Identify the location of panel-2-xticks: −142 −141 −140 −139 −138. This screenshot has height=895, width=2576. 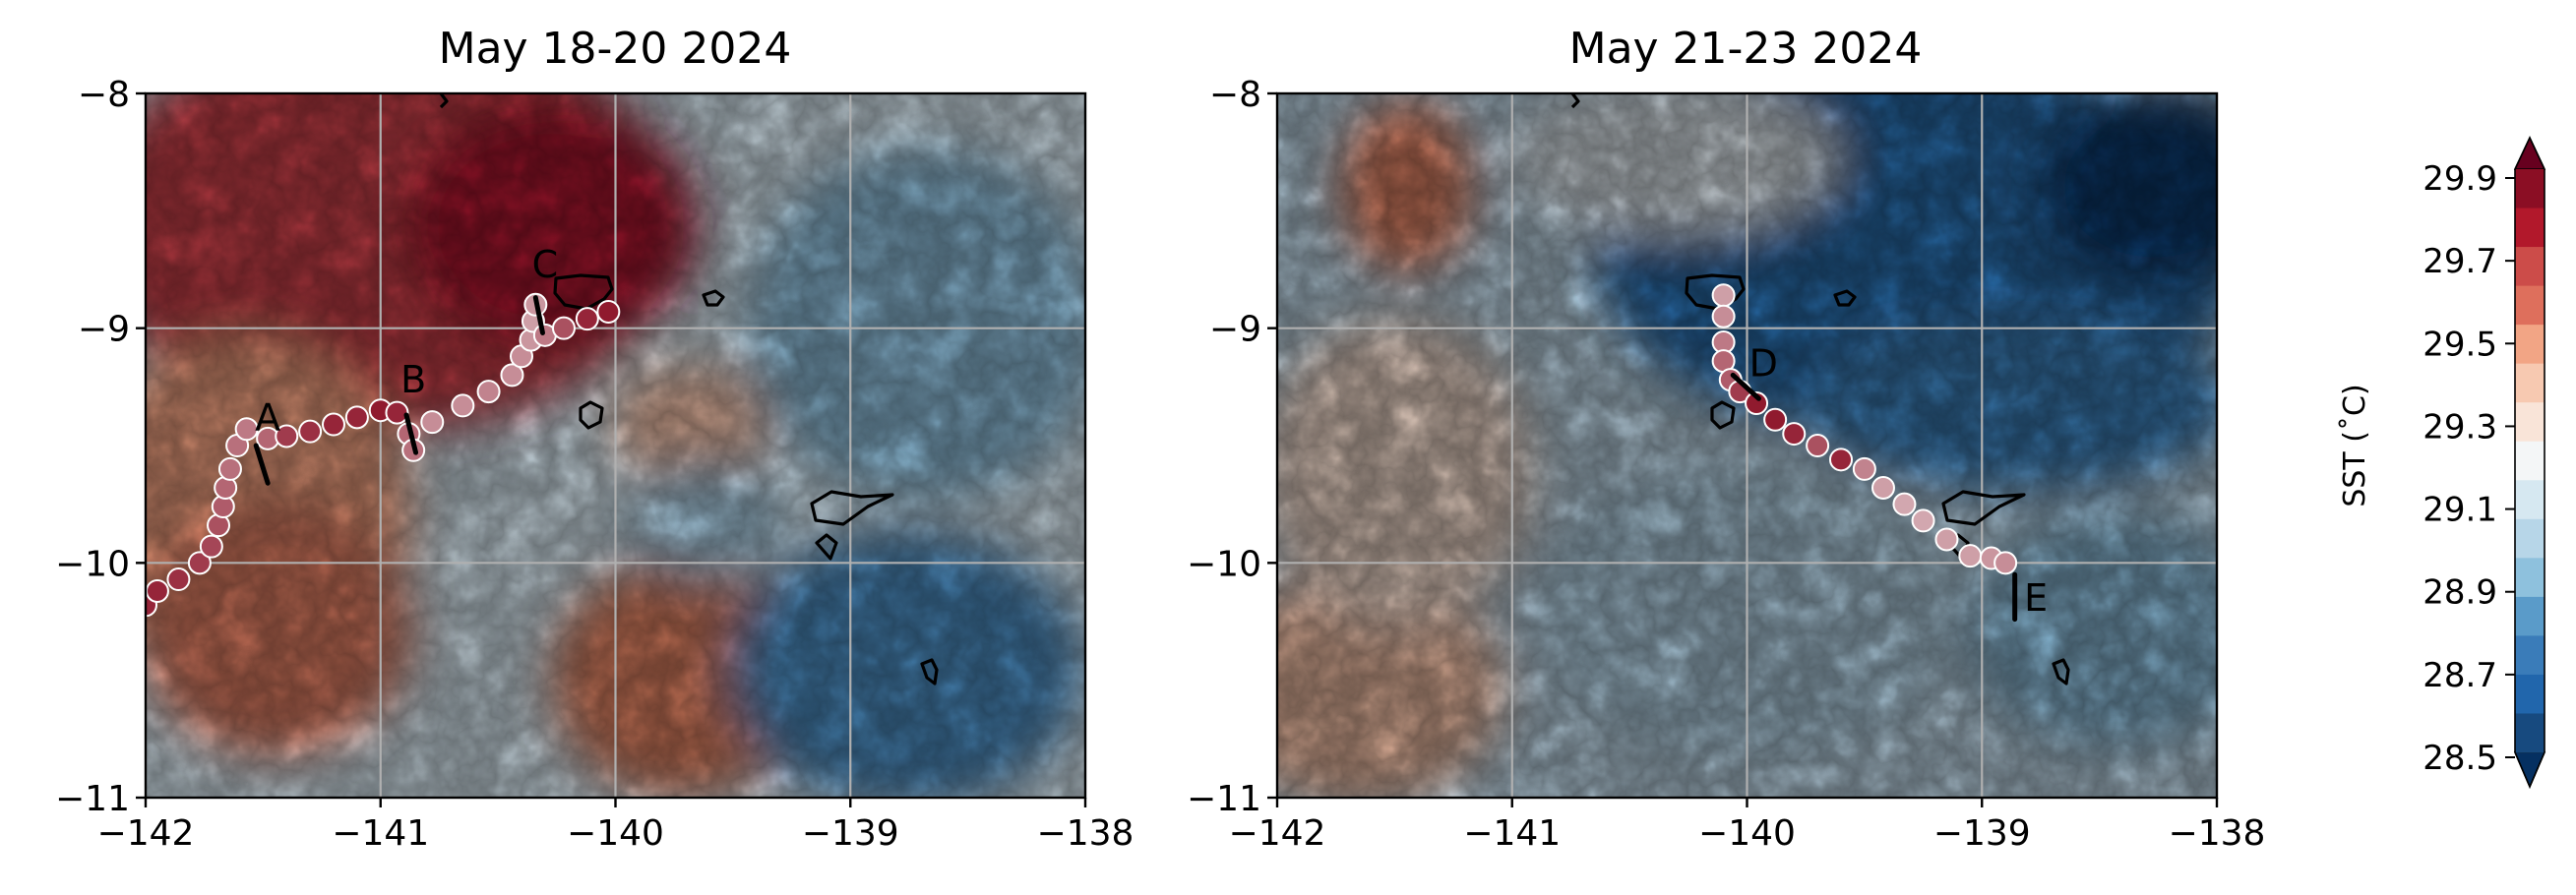
(1748, 826).